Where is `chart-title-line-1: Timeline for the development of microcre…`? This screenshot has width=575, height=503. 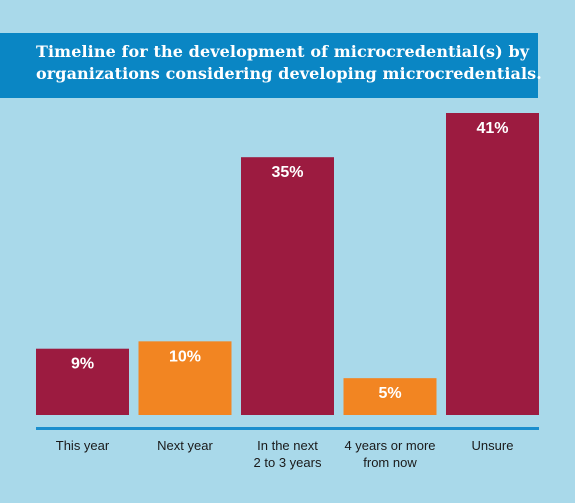
chart-title-line-1: Timeline for the development of microcre… is located at coordinates (283, 51).